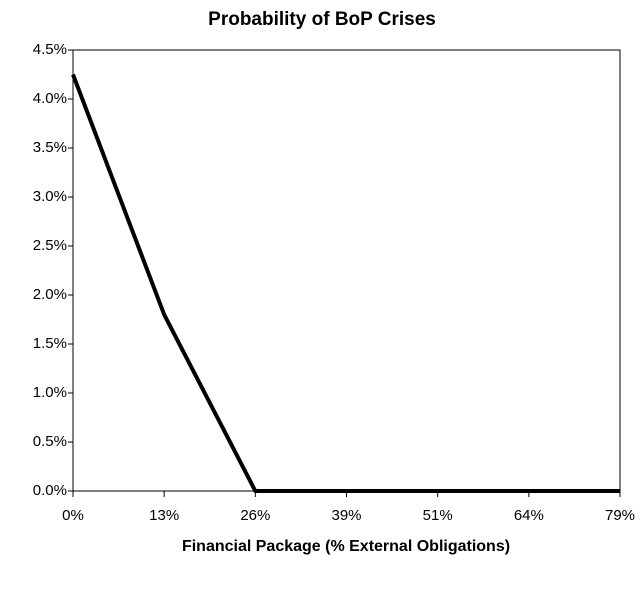 The image size is (644, 589). What do you see at coordinates (50, 294) in the screenshot?
I see `y-tick-label: 2.0%` at bounding box center [50, 294].